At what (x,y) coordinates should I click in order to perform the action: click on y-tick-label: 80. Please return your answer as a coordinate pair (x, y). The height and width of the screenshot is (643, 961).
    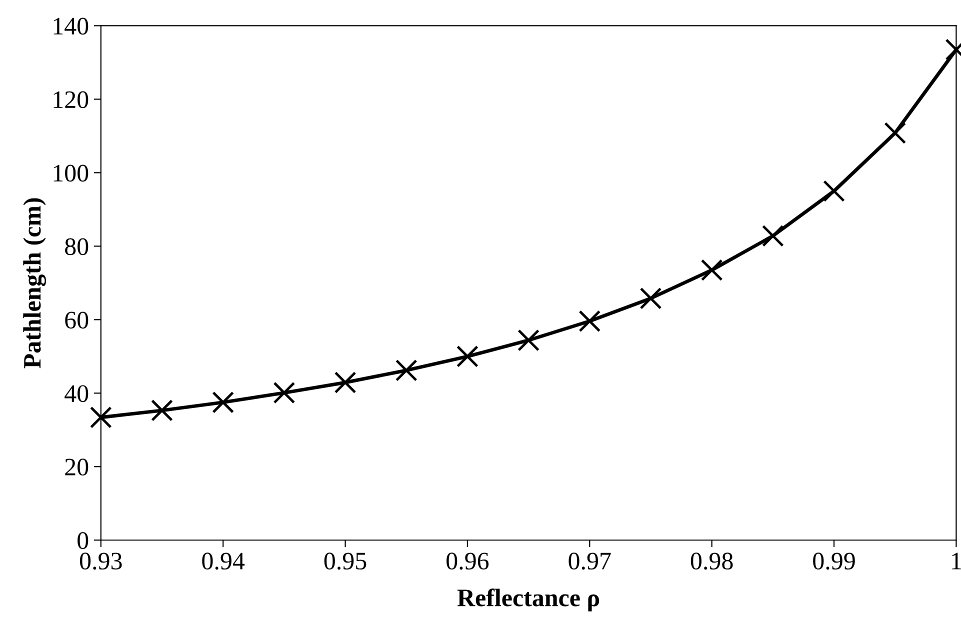
    Looking at the image, I should click on (76, 247).